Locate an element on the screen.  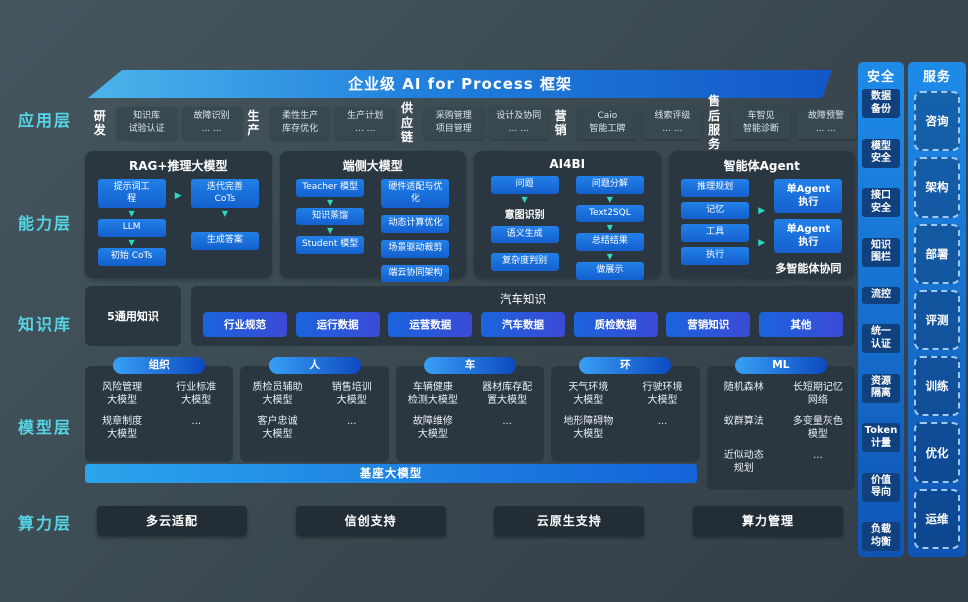
model-name: 器材库存配 置大模型 is located at coordinates (507, 394).